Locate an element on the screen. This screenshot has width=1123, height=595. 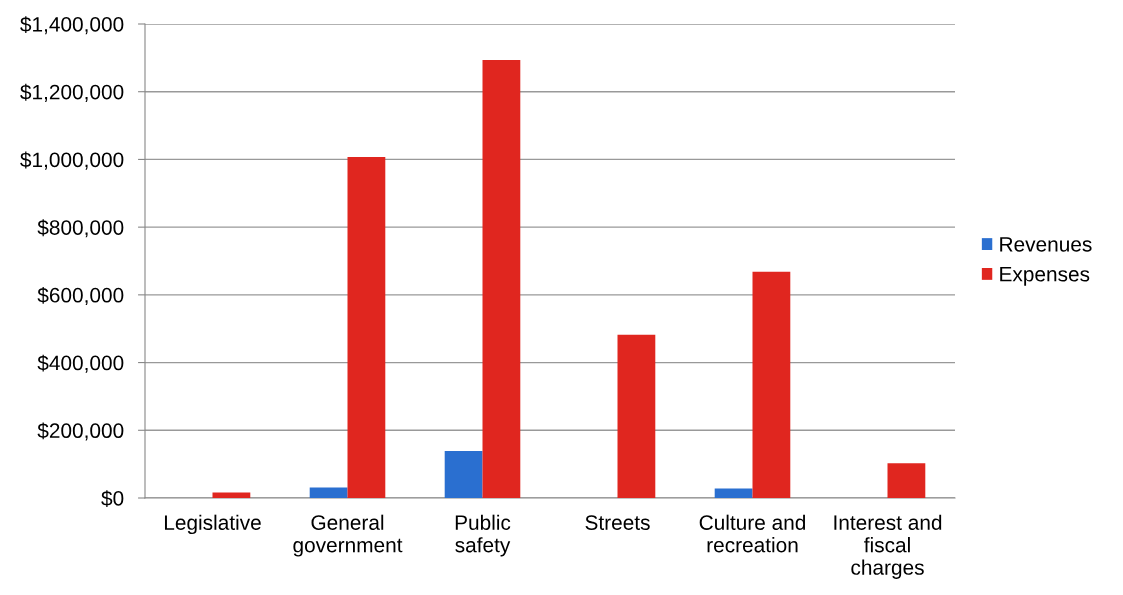
y-tick-label: $0 is located at coordinates (112, 498).